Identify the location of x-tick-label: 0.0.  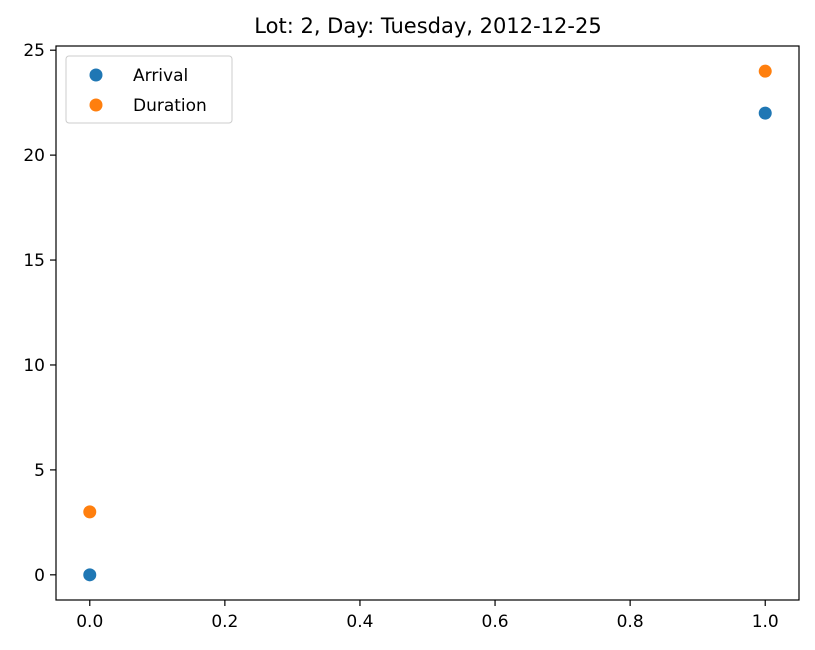
(89, 622).